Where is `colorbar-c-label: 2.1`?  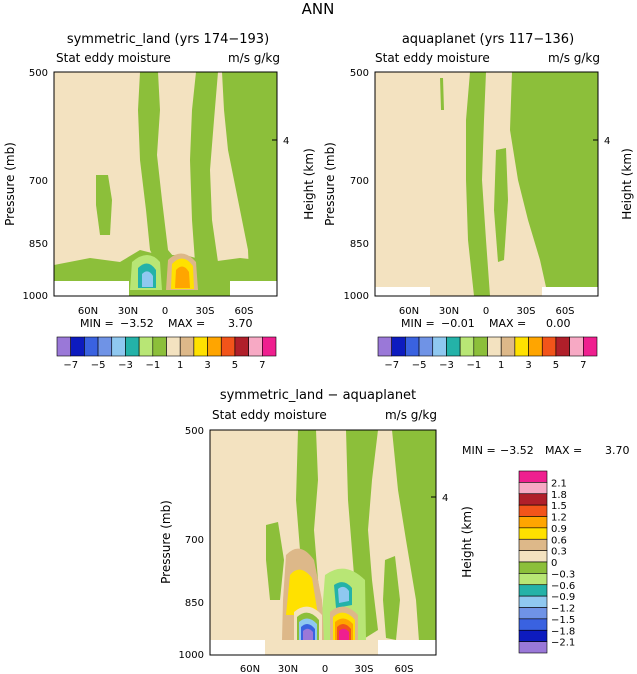 colorbar-c-label: 2.1 is located at coordinates (559, 483).